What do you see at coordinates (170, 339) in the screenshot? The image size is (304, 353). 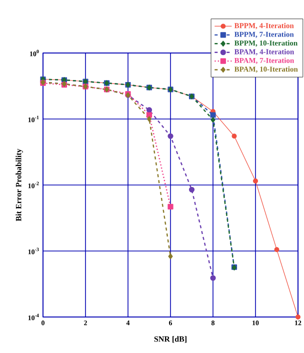 I see `x-axis-title: SNR [dB]` at bounding box center [170, 339].